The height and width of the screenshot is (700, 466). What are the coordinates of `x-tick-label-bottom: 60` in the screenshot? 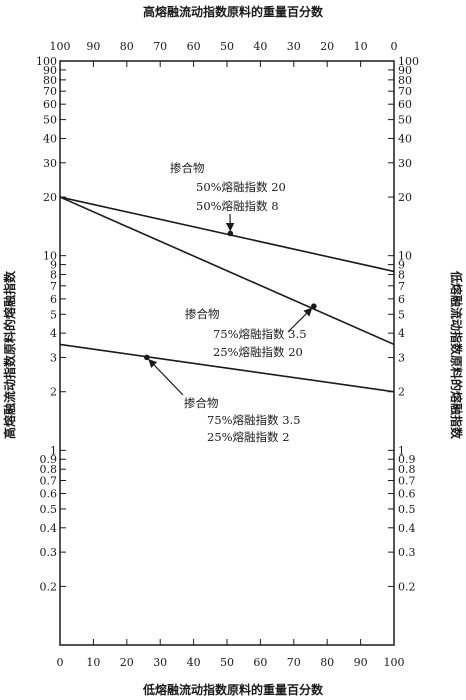 It's located at (260, 662).